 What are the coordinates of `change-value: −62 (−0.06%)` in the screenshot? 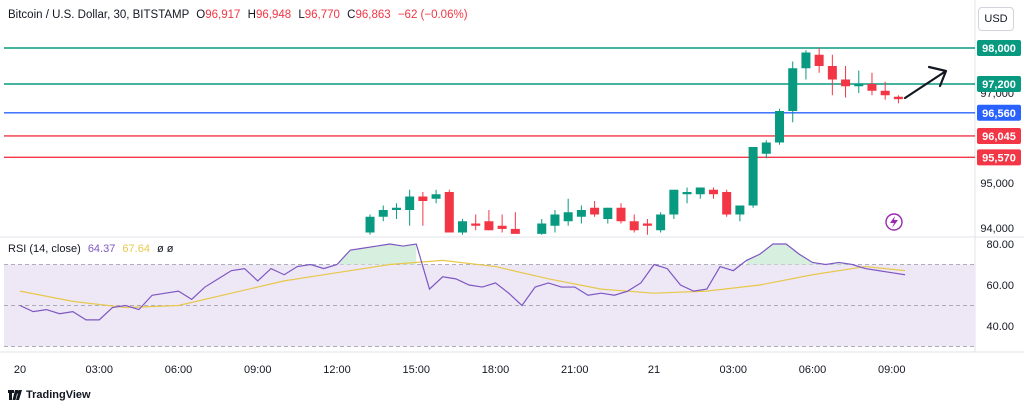 It's located at (432, 15).